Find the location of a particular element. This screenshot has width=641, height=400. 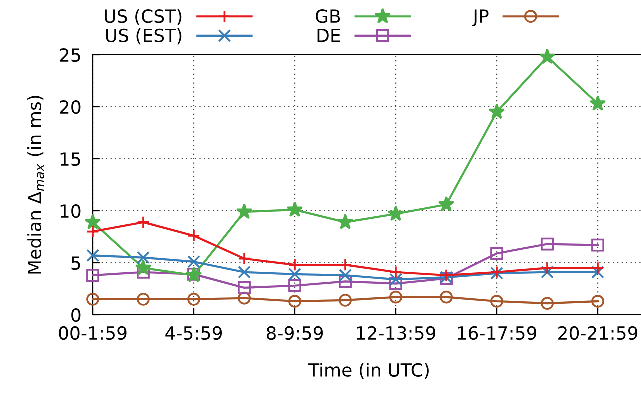

y-tick-label: 15 is located at coordinates (70, 159).